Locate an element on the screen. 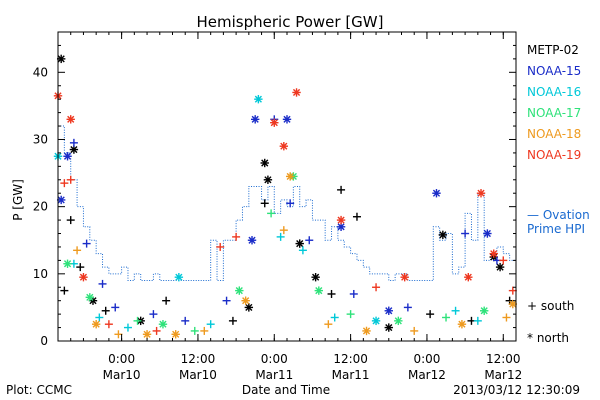 This screenshot has height=400, width=600. y-tick-label: 30 is located at coordinates (40, 139).